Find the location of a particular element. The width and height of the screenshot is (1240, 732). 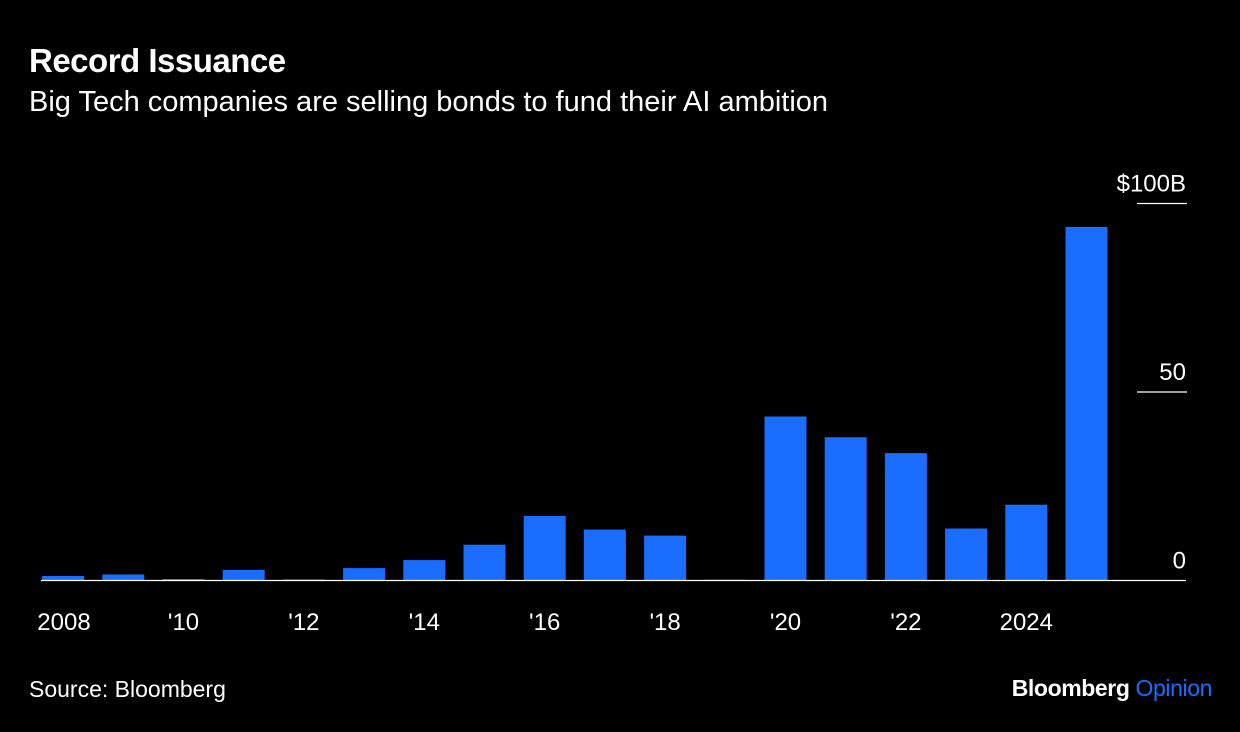

brand-suffix: Opinion is located at coordinates (1174, 688).